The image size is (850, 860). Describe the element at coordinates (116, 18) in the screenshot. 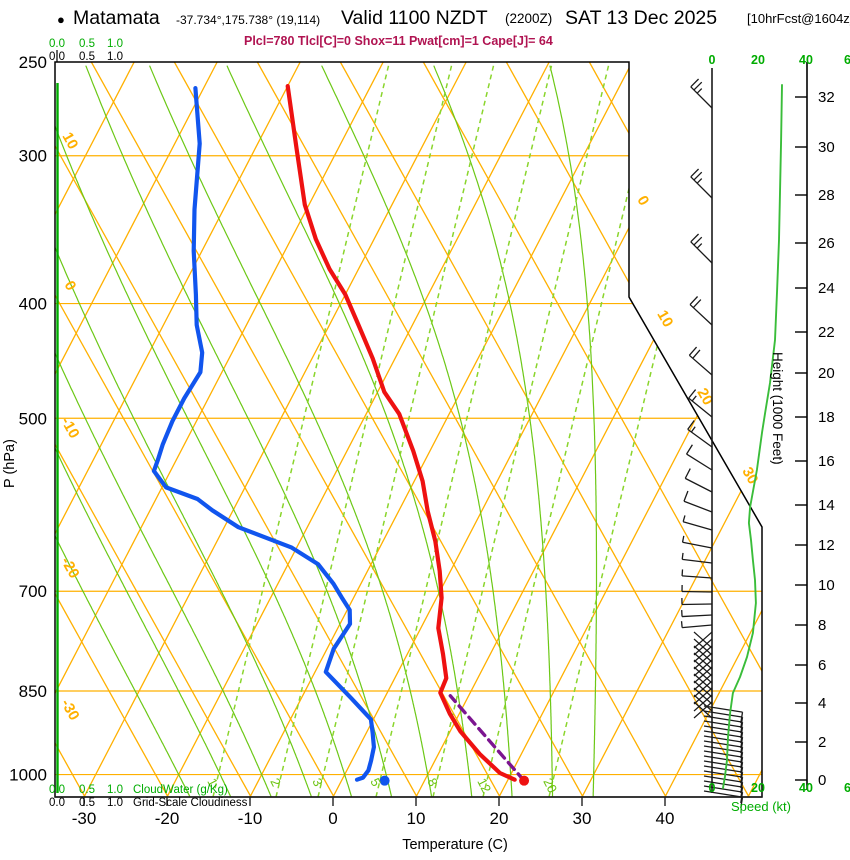

I see `station-name: Matamata` at that location.